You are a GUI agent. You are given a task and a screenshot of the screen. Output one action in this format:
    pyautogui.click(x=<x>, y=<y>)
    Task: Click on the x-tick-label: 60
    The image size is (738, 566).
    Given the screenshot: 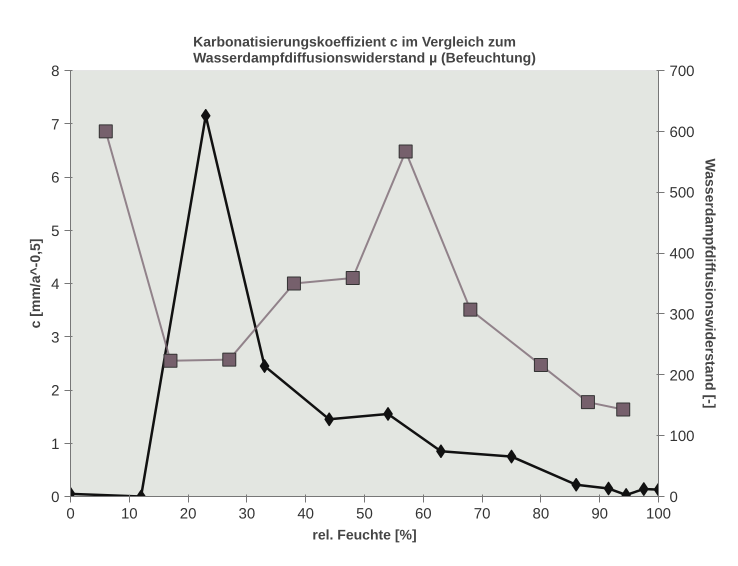 What is the action you would take?
    pyautogui.click(x=423, y=514)
    